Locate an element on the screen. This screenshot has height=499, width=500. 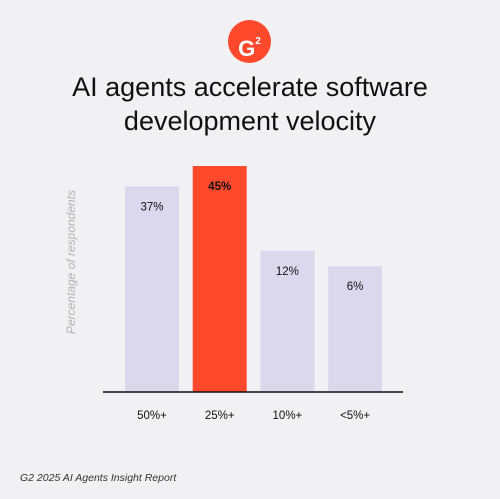
g2-logo: G2 is located at coordinates (249, 41).